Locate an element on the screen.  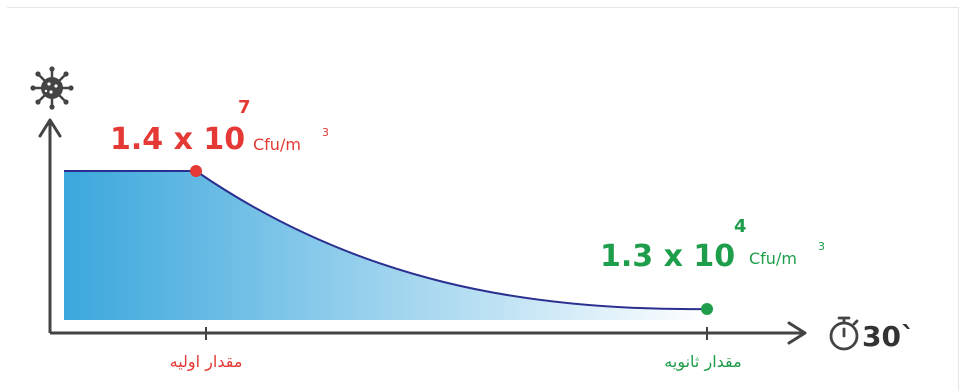
exponent-label-initial: 7 is located at coordinates (244, 107).